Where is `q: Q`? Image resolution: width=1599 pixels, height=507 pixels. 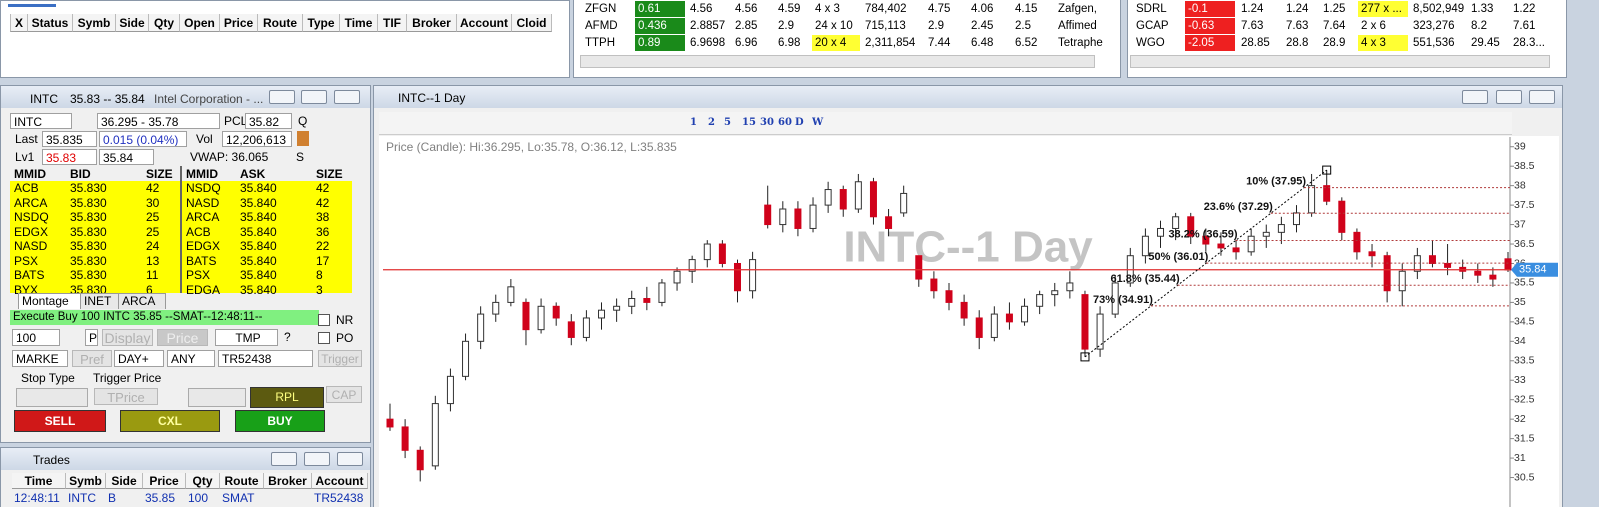 q: Q is located at coordinates (303, 121).